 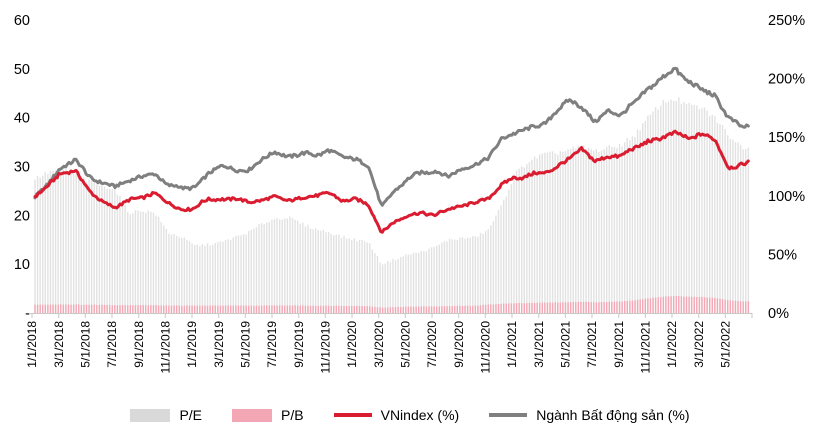 What do you see at coordinates (699, 344) in the screenshot?
I see `x-tick-label: 3/1/2022` at bounding box center [699, 344].